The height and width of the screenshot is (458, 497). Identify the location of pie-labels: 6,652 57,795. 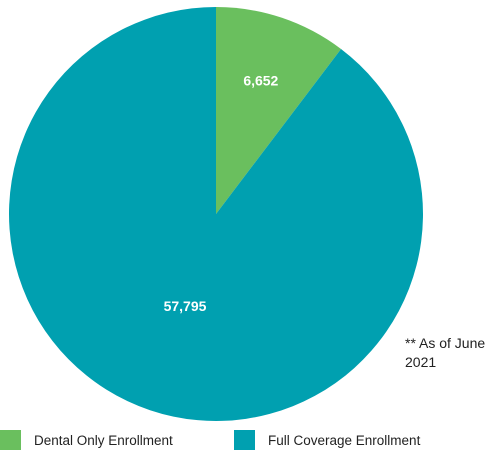
(221, 194).